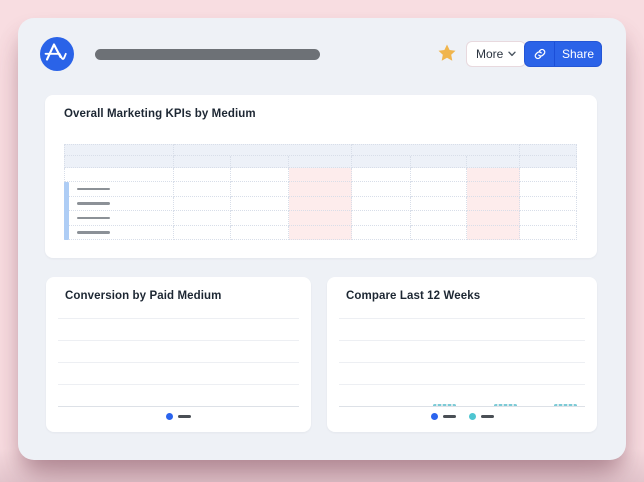  I want to click on copy-link-button, so click(539, 54).